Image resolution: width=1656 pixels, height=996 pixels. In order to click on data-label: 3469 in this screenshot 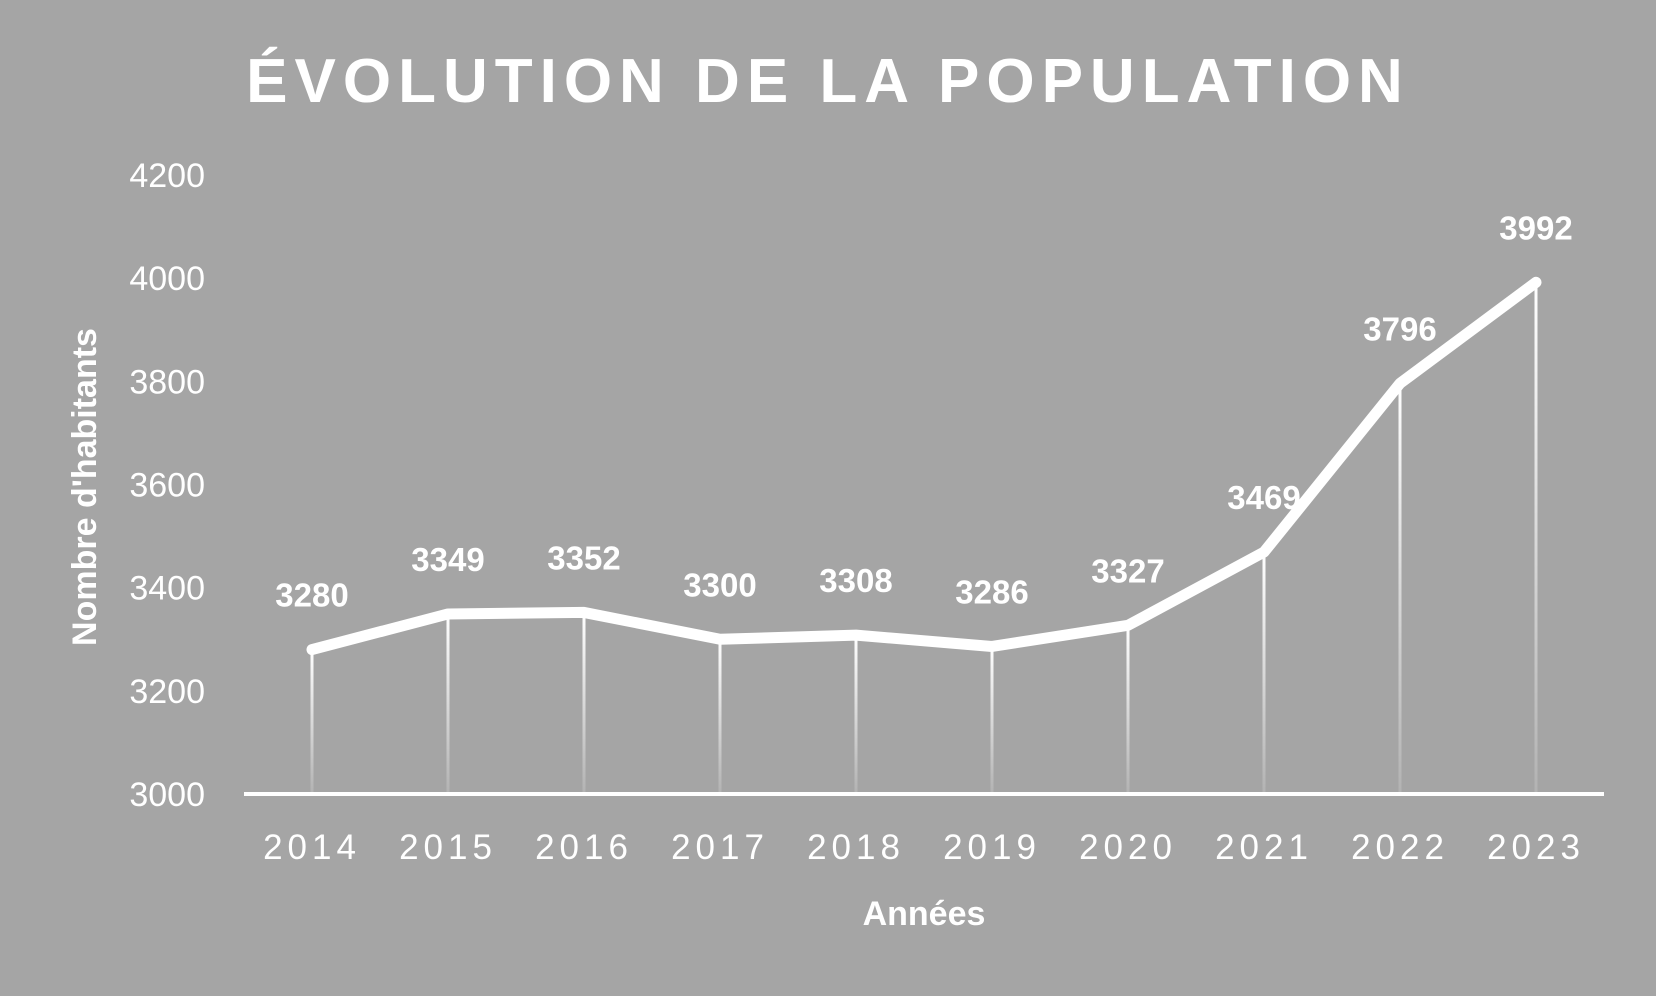, I will do `click(1263, 497)`.